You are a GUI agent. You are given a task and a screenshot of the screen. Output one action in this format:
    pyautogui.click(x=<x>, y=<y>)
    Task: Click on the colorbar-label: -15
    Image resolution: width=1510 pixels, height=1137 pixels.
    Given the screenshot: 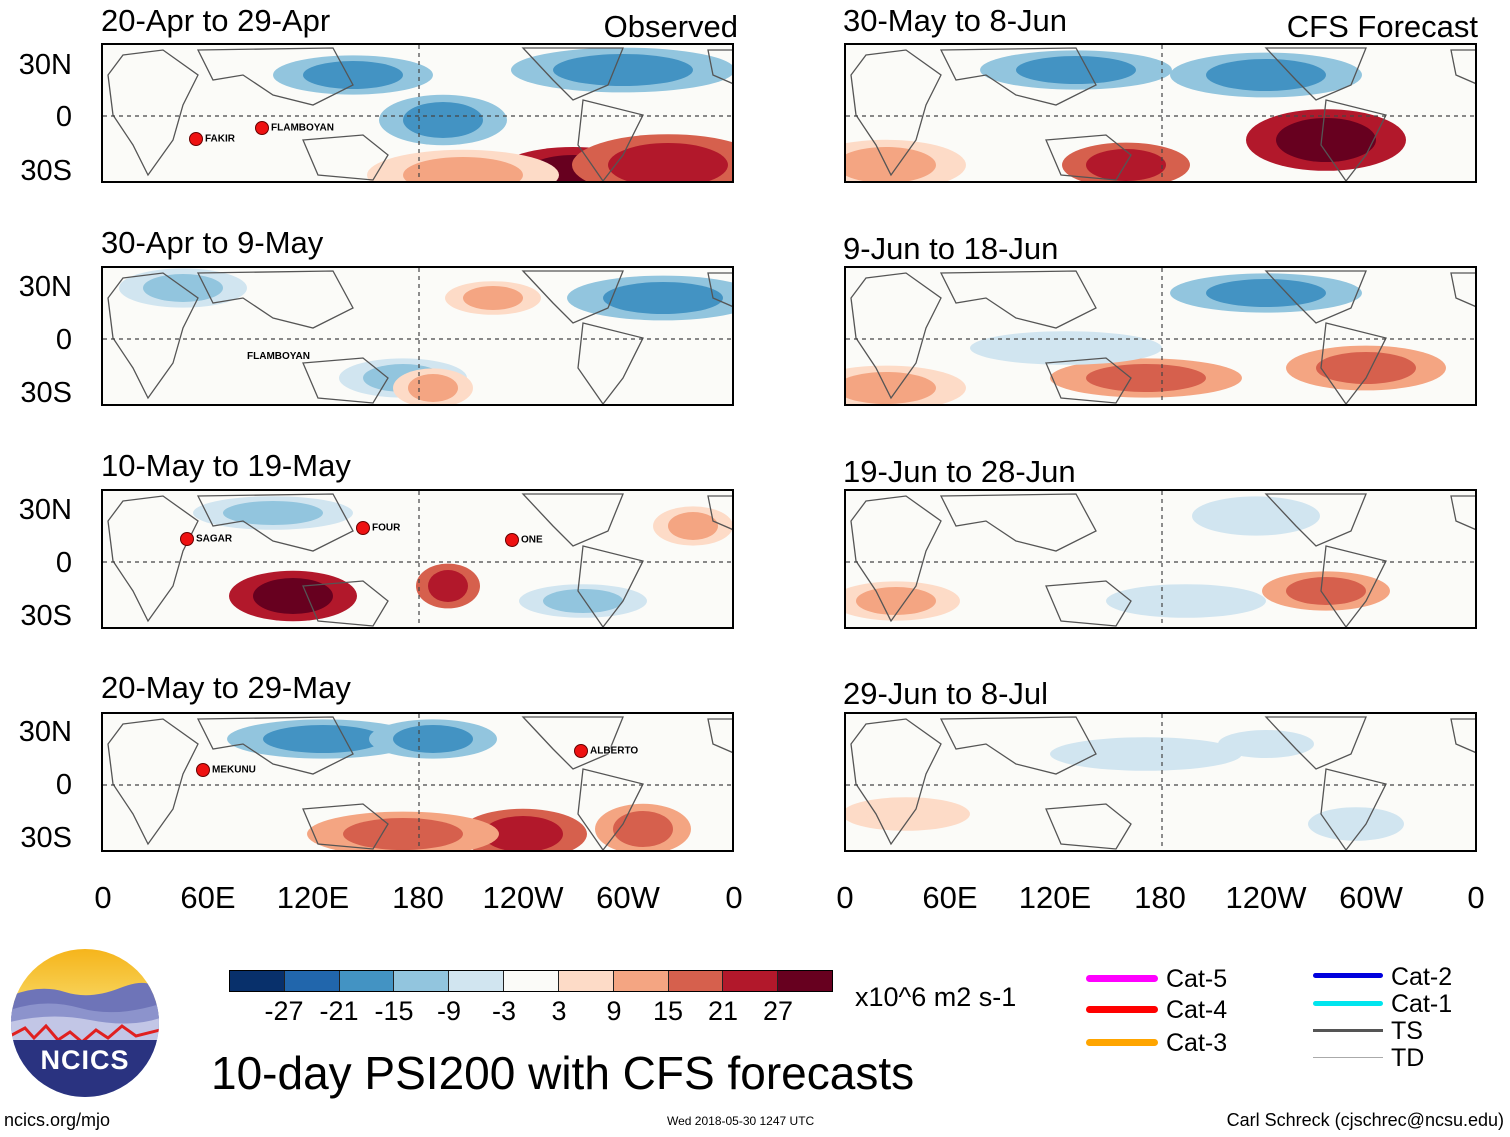 What is the action you would take?
    pyautogui.click(x=394, y=1011)
    